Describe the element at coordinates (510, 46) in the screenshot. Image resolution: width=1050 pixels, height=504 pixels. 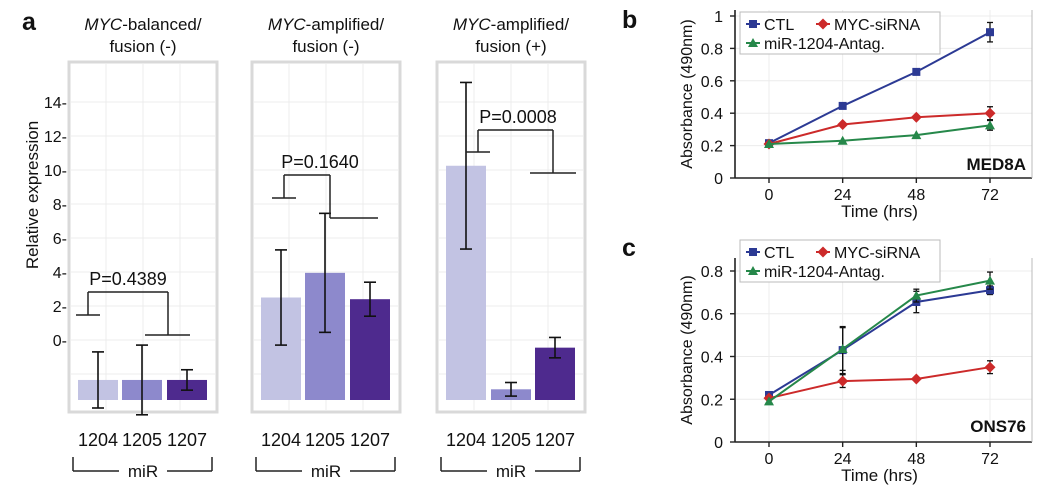
I see `panel-title-line2: fusion (+)` at that location.